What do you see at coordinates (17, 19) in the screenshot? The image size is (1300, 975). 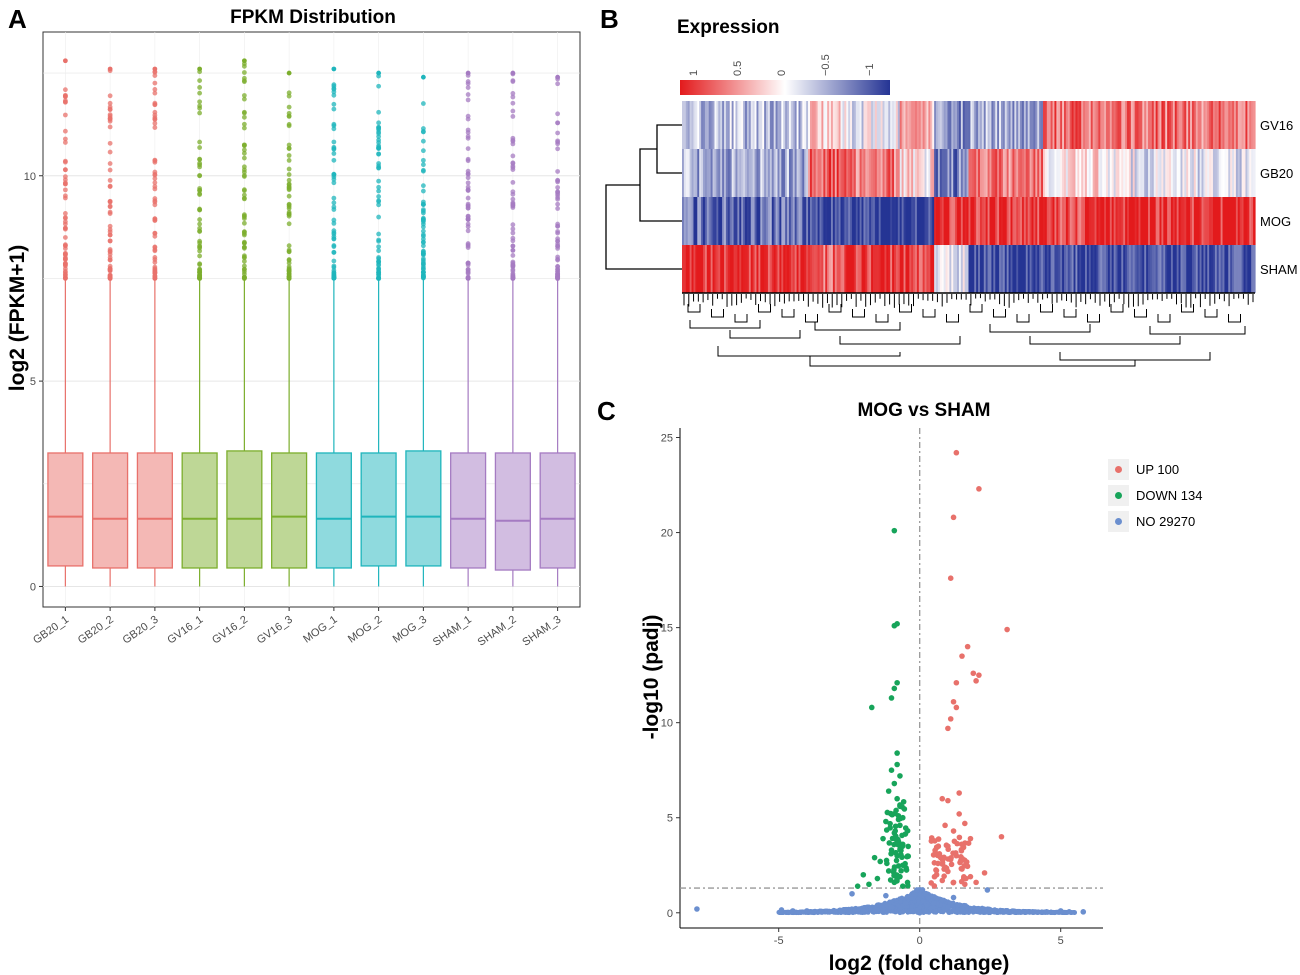 I see `panel-a-label: A` at bounding box center [17, 19].